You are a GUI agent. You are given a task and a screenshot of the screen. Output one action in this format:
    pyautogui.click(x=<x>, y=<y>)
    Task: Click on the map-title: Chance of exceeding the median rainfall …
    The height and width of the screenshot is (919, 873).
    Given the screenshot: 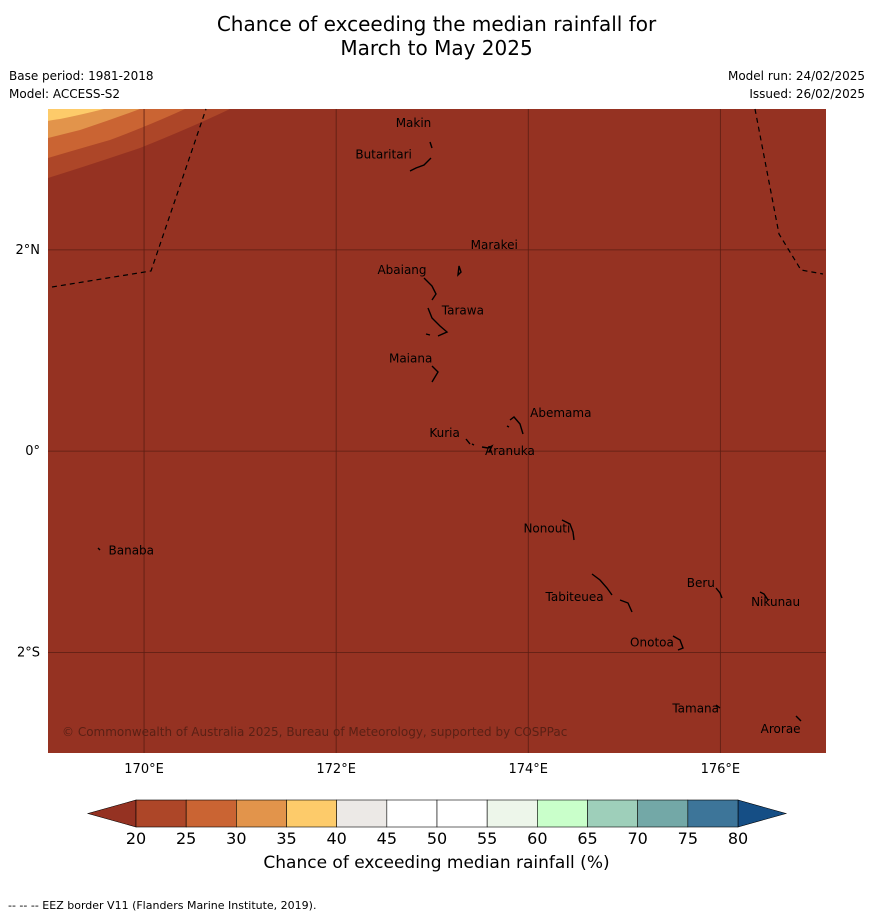 What is the action you would take?
    pyautogui.click(x=436, y=36)
    